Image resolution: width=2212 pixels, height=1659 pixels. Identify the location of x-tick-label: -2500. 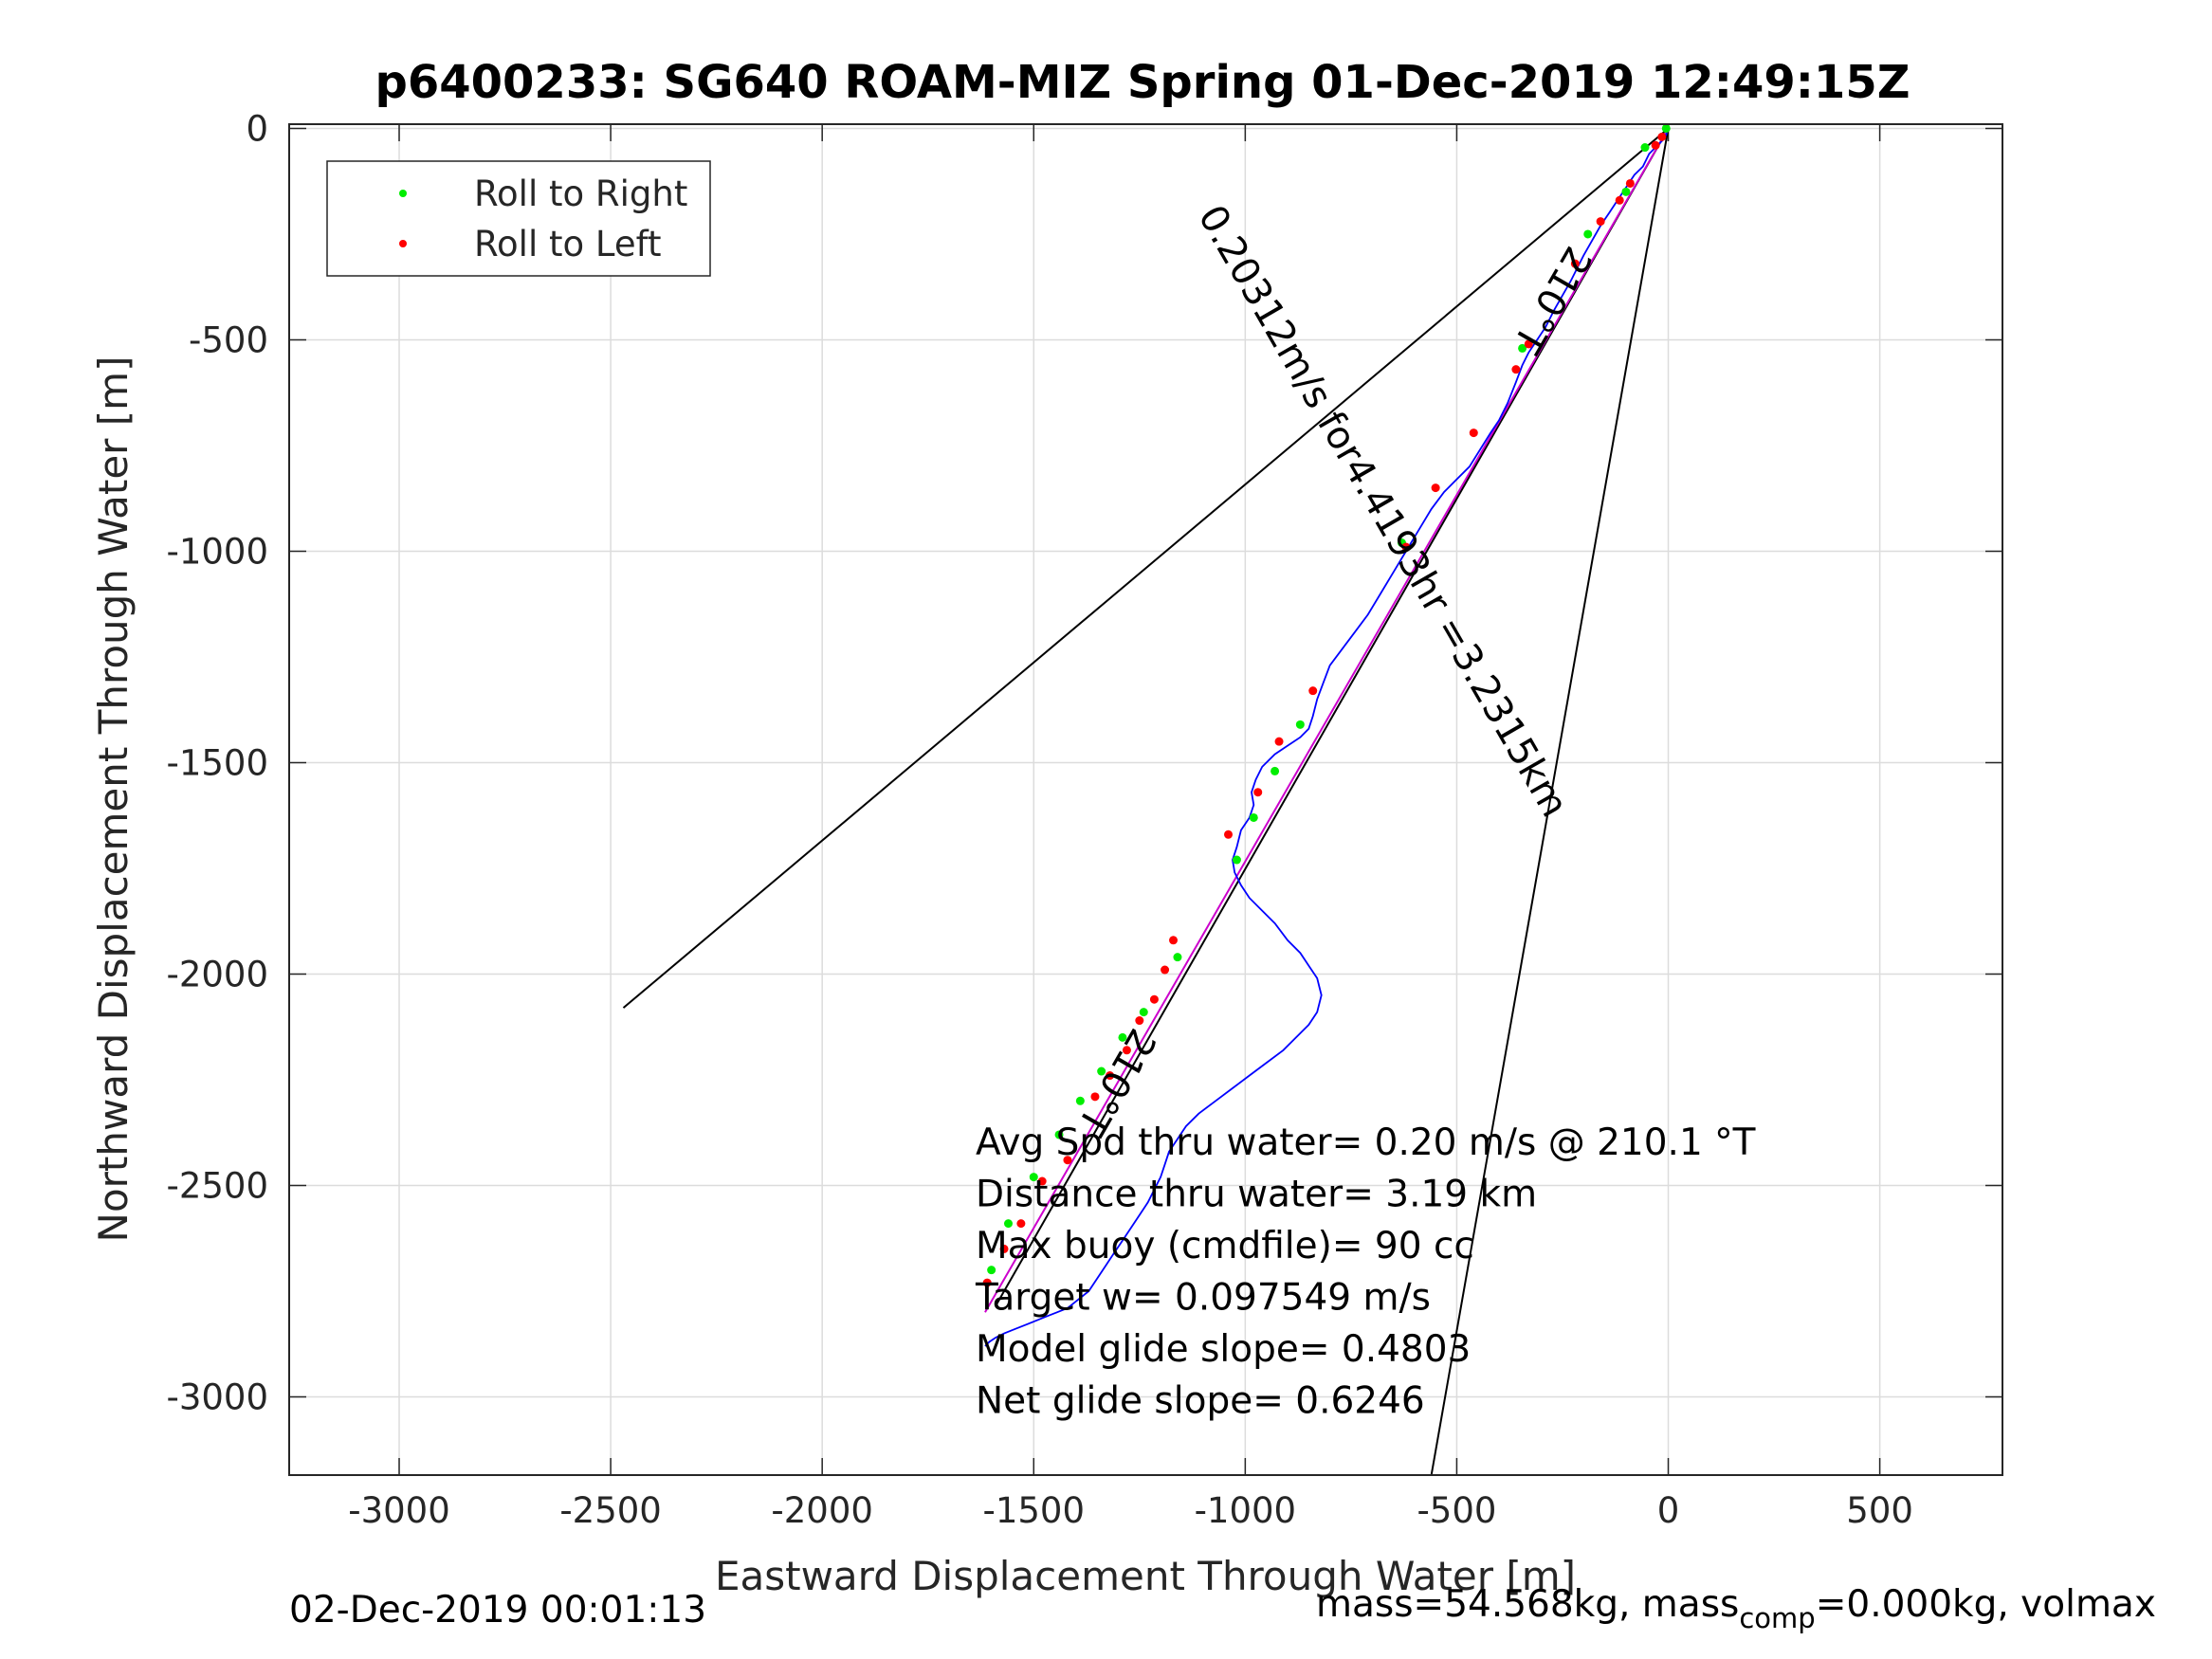
(610, 1510).